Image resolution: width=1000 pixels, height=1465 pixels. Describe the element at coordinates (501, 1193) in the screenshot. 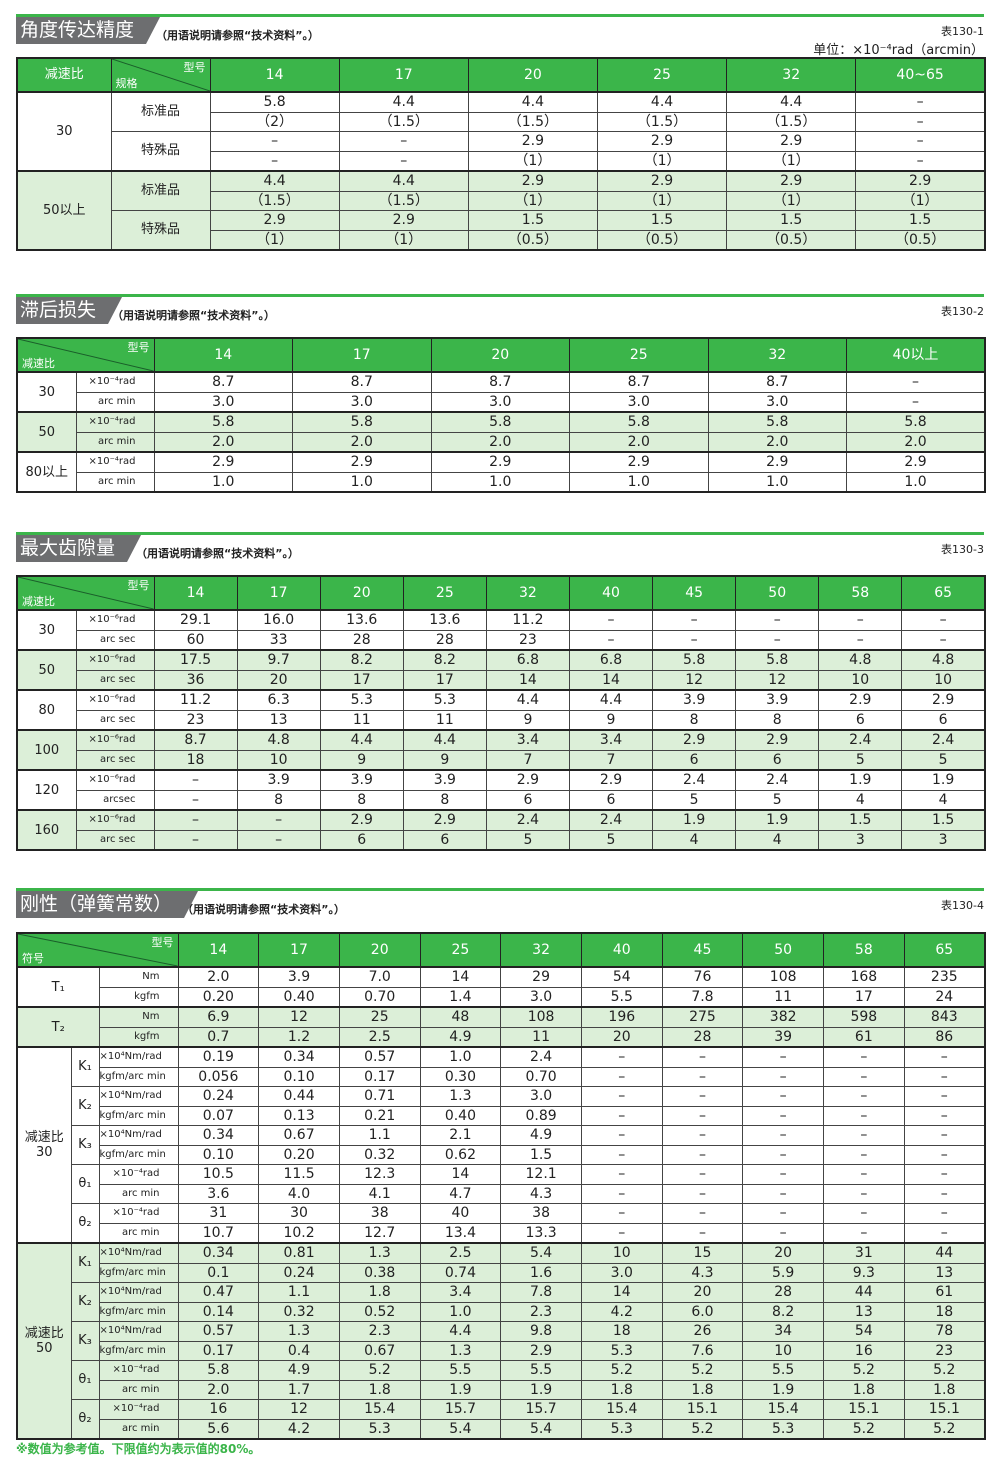

I see `table-row: arc min 3.6 4.0 4.1 4.7 4.3– – – – –` at that location.